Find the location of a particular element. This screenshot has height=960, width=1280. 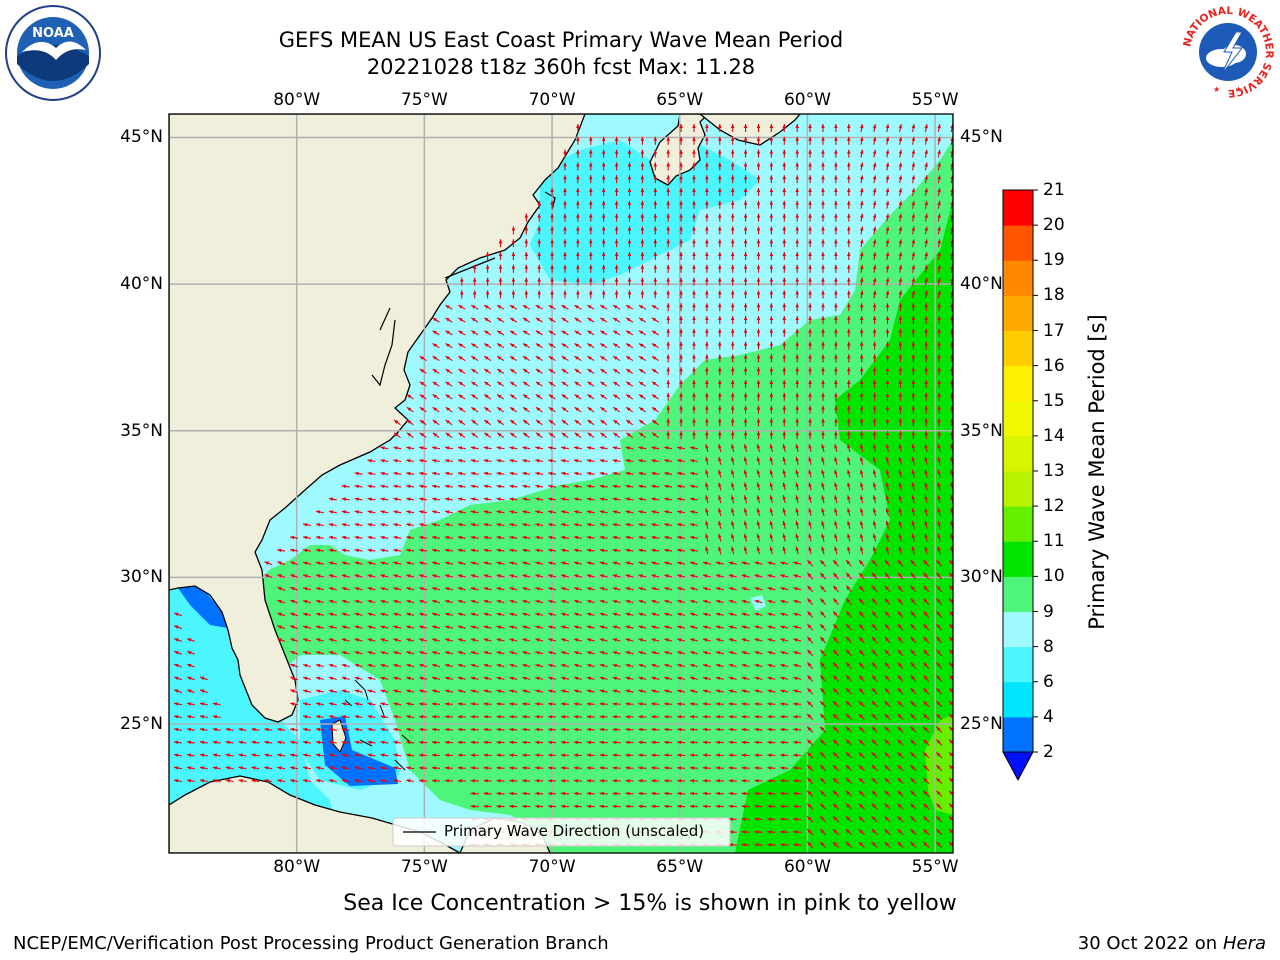

lon-label-top-3: 65°W is located at coordinates (680, 100).